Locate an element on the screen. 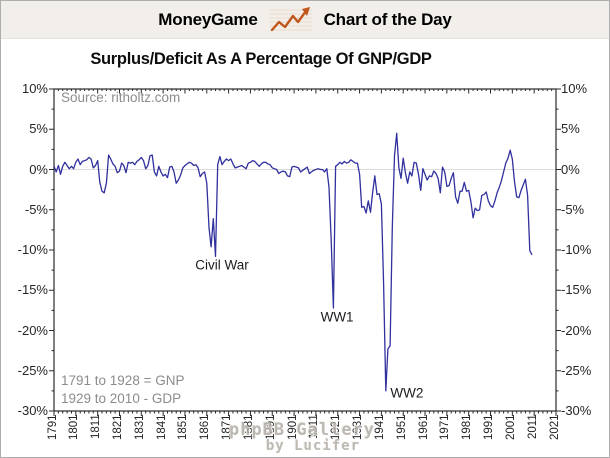  y-axis-label-right: -25% is located at coordinates (576, 370).